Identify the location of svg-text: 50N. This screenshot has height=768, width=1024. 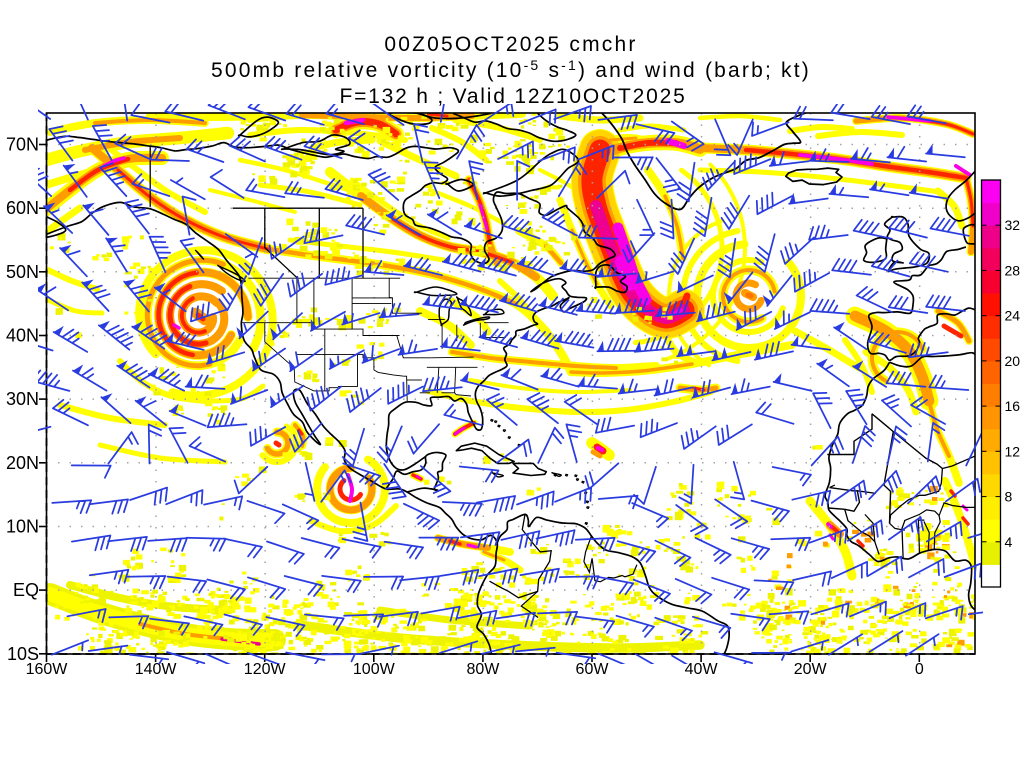
(22, 272).